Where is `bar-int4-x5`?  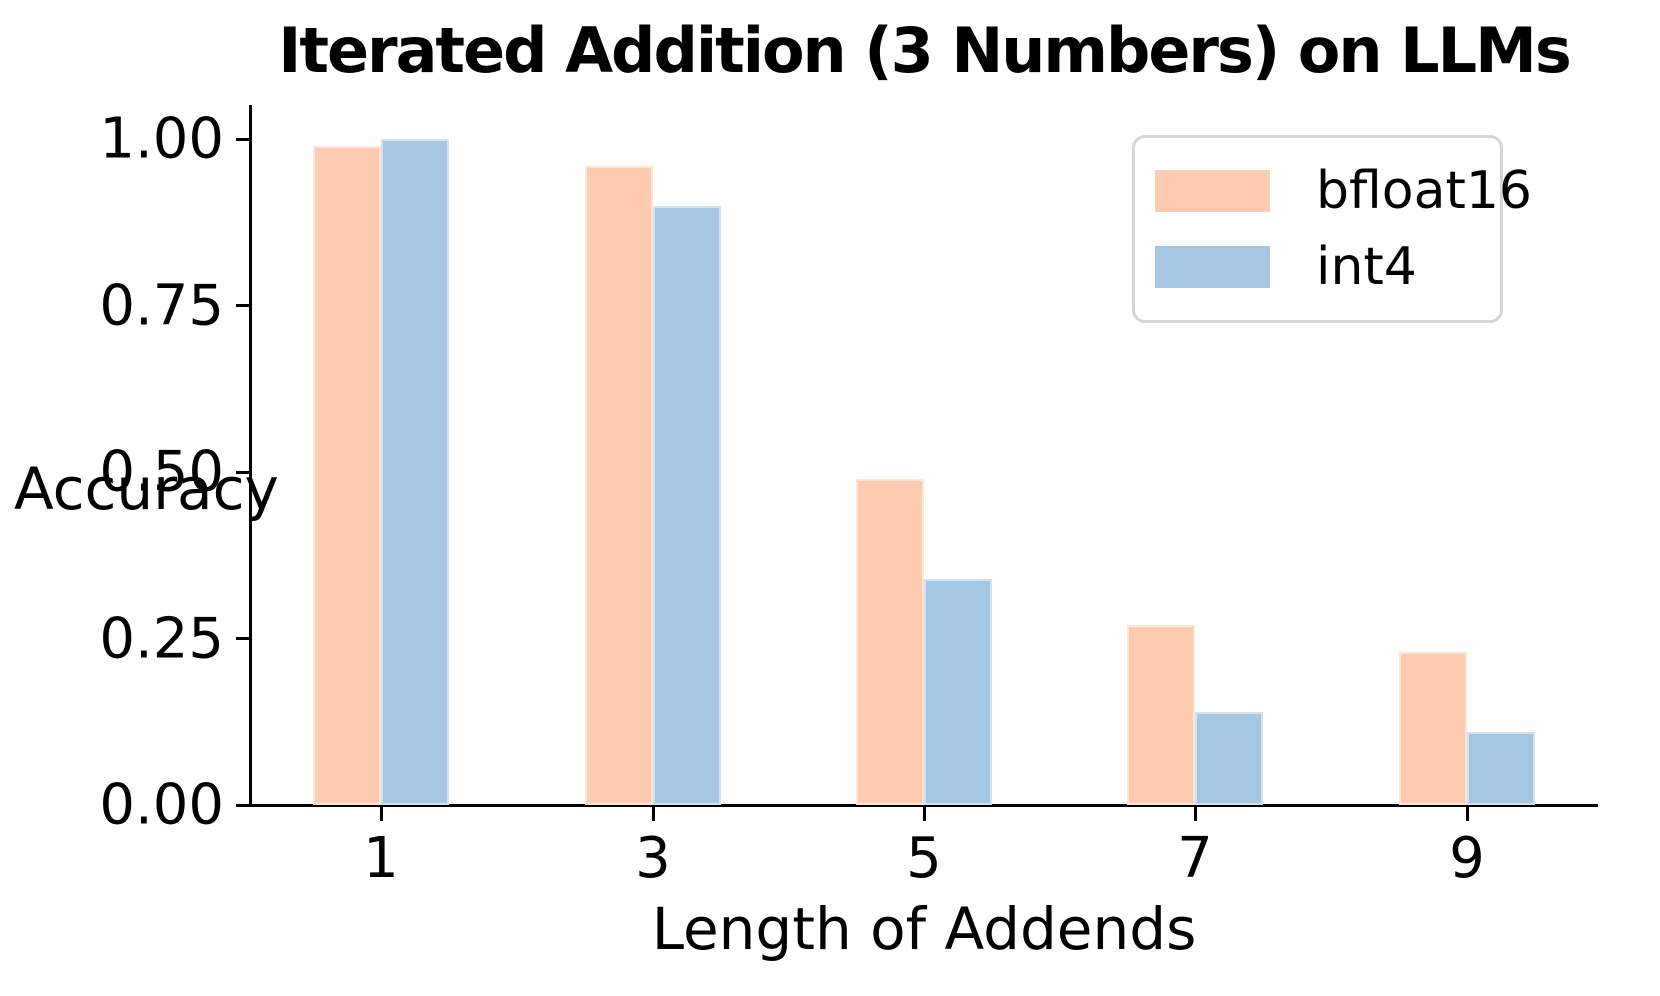 bar-int4-x5 is located at coordinates (958, 692).